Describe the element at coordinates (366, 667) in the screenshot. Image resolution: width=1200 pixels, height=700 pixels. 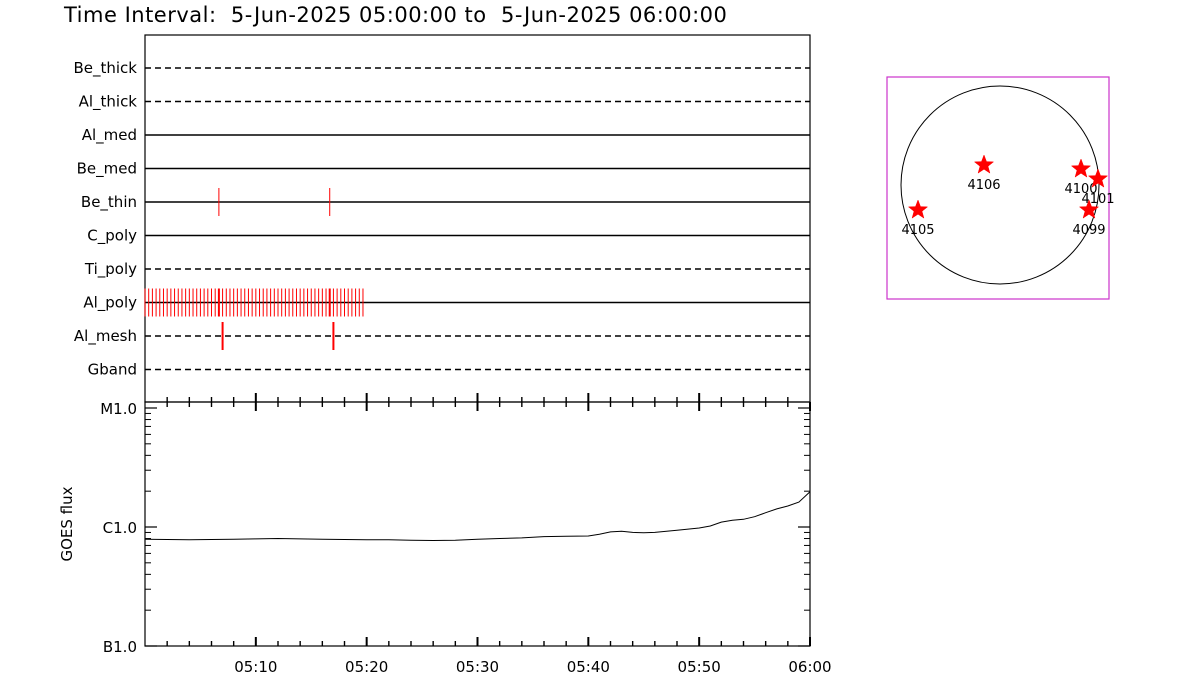
I see `goes-x-tick-label: 05:20` at that location.